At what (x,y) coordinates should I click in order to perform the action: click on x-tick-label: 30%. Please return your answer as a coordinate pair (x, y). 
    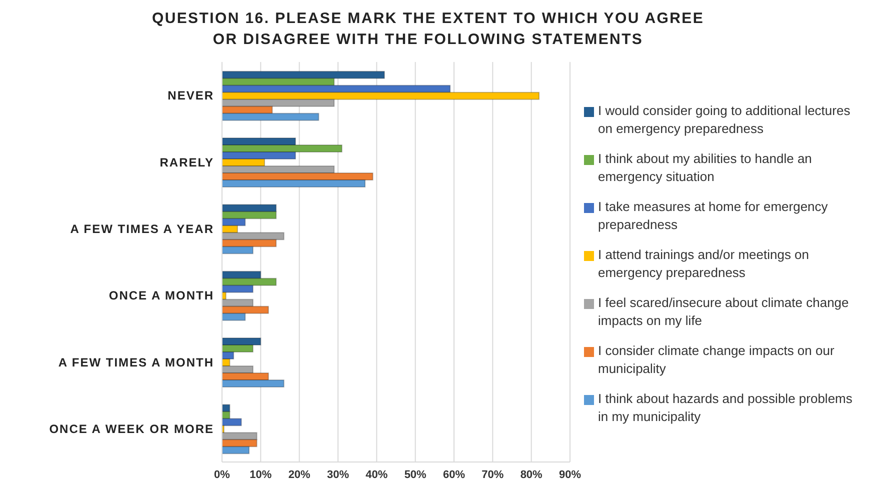
    Looking at the image, I should click on (338, 474).